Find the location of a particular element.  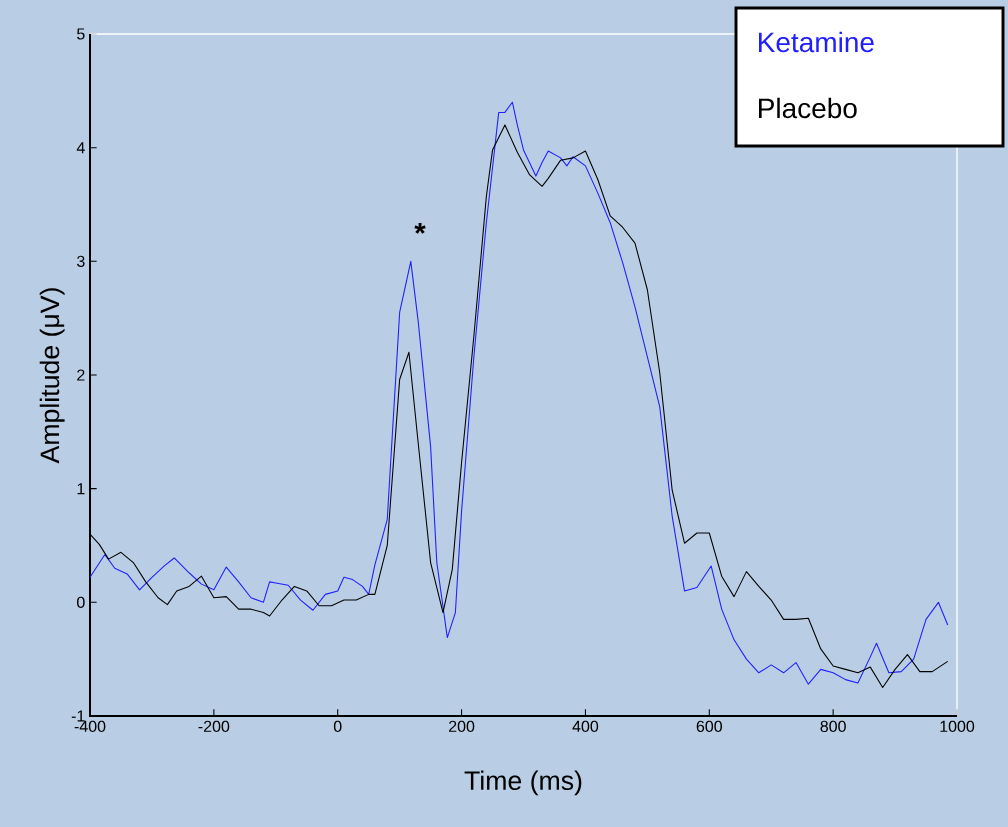

x-tick-label: 400 is located at coordinates (585, 726).